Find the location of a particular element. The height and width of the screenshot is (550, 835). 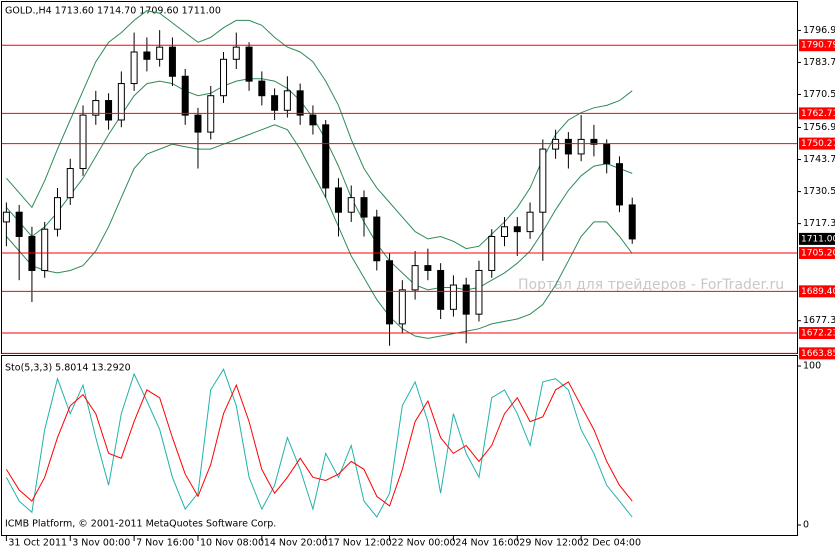

level-label: 1790.79 is located at coordinates (818, 46).